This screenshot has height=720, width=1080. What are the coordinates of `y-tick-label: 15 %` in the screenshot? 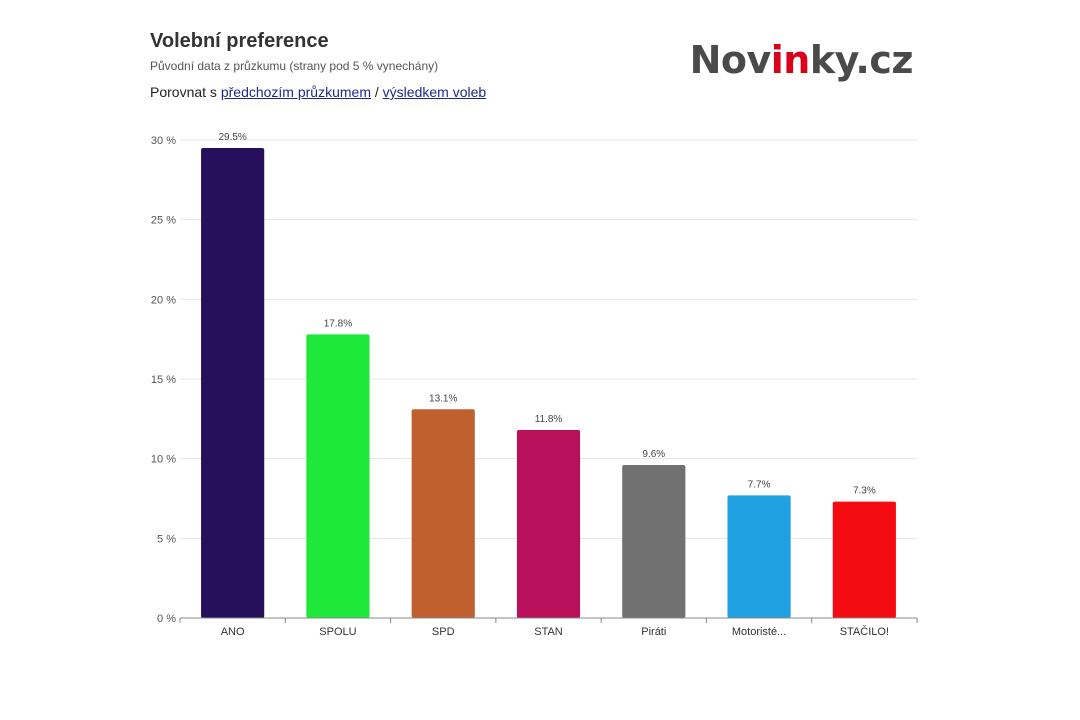 It's located at (163, 380).